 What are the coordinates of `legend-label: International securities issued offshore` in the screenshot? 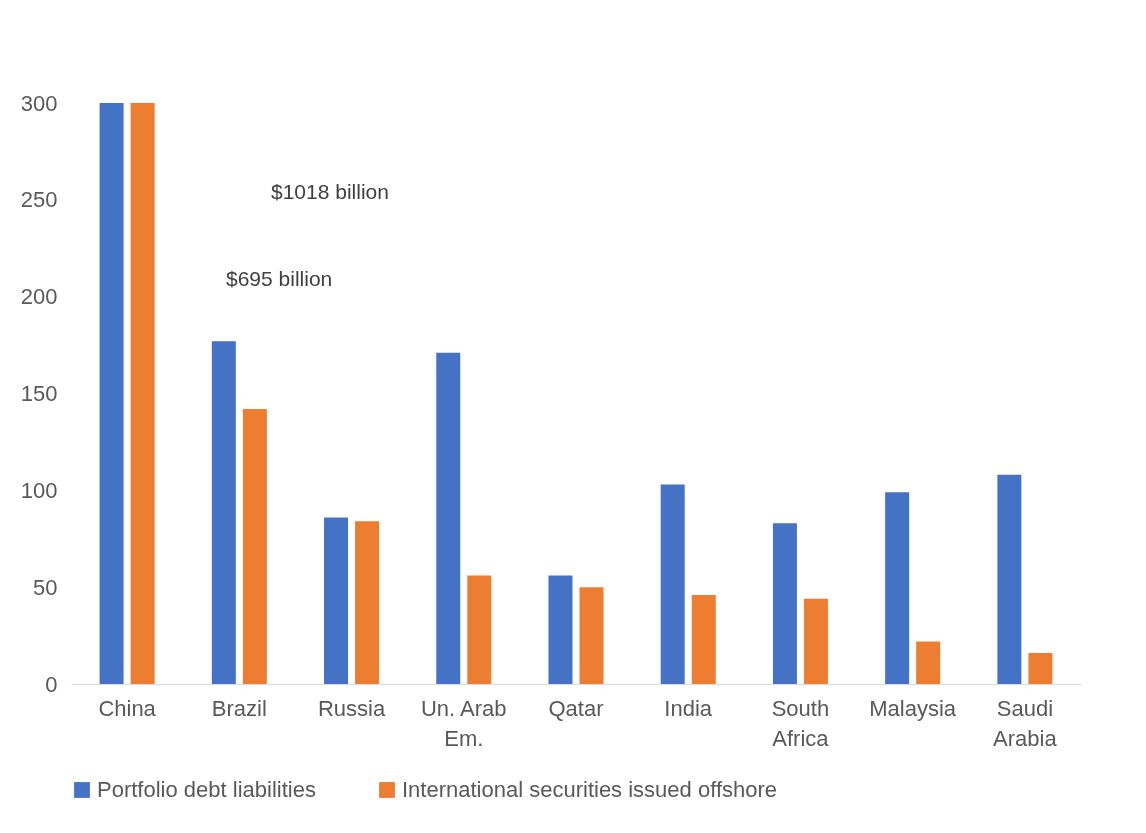 It's located at (590, 789).